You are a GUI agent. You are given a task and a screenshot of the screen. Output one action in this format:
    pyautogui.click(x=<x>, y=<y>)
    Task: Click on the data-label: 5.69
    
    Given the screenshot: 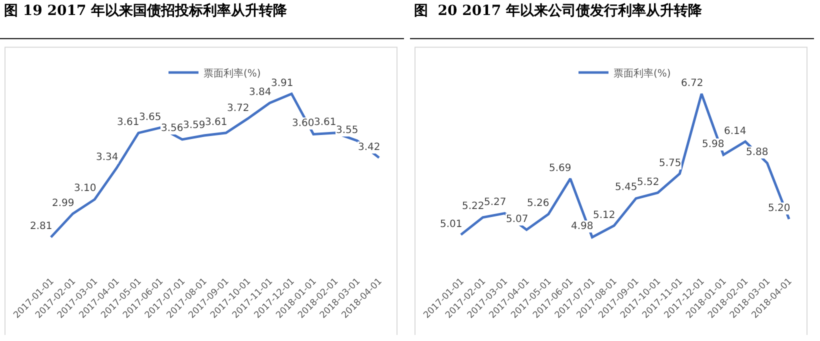 What is the action you would take?
    pyautogui.click(x=560, y=168)
    